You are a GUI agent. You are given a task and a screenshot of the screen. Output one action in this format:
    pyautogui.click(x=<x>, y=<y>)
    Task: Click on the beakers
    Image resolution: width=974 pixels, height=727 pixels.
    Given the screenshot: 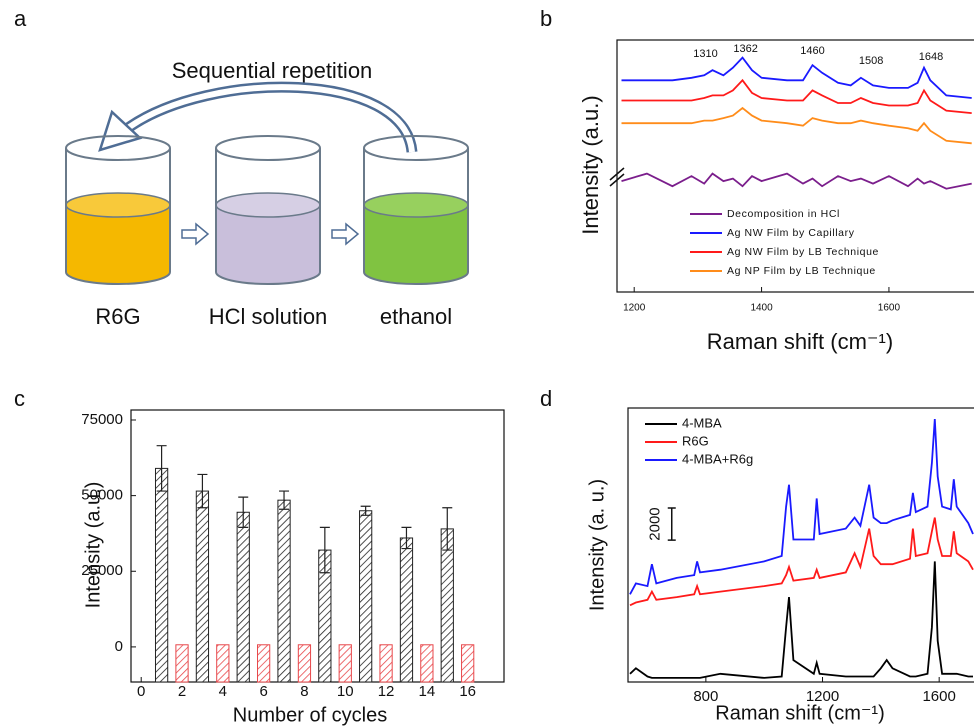 What is the action you would take?
    pyautogui.click(x=267, y=210)
    